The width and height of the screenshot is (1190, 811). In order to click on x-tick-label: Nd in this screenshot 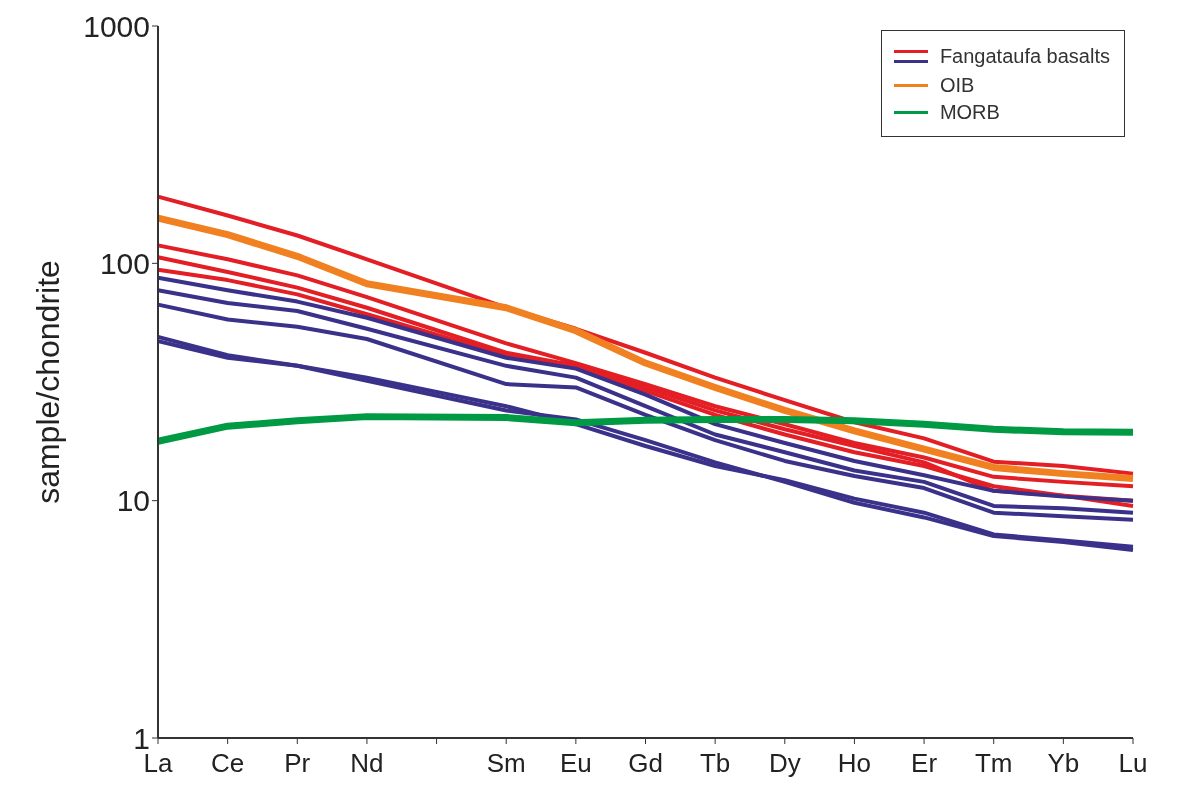, I will do `click(367, 763)`.